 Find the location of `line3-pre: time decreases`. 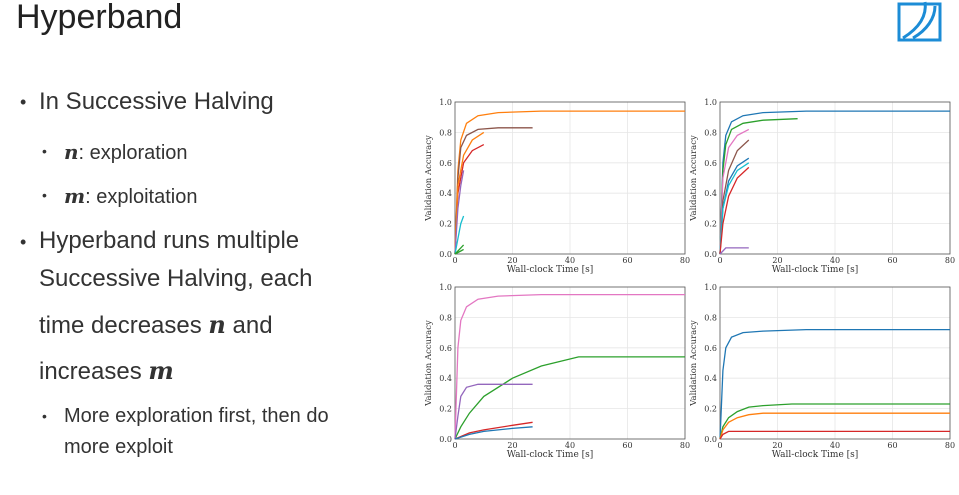

line3-pre: time decreases is located at coordinates (124, 325).